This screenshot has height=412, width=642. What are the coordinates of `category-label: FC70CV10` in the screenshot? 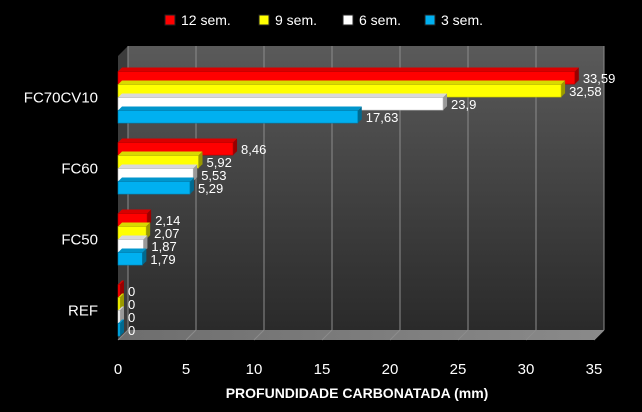 It's located at (61, 98).